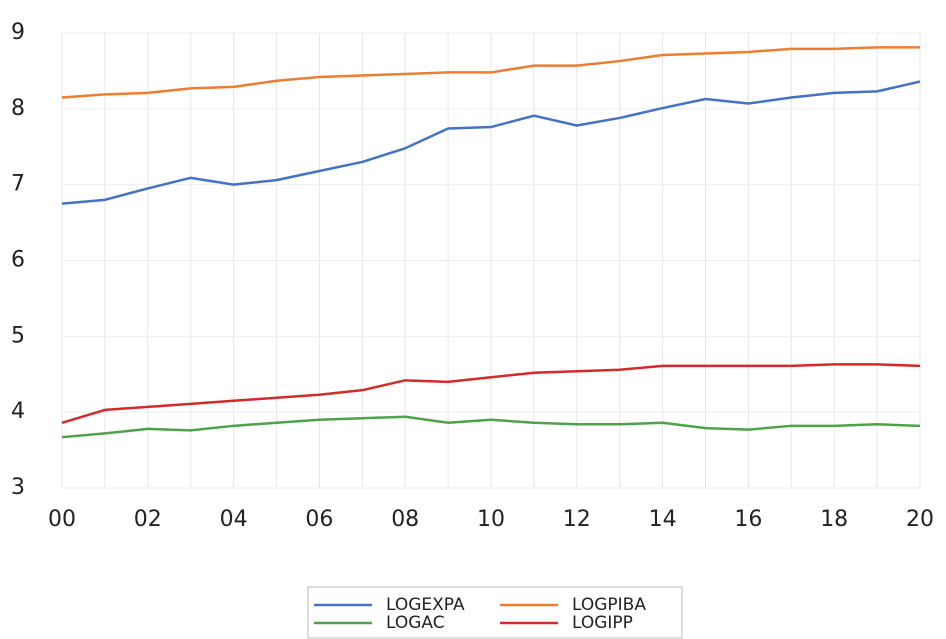 The width and height of the screenshot is (946, 639). What do you see at coordinates (18, 335) in the screenshot?
I see `y-tick-label: 5` at bounding box center [18, 335].